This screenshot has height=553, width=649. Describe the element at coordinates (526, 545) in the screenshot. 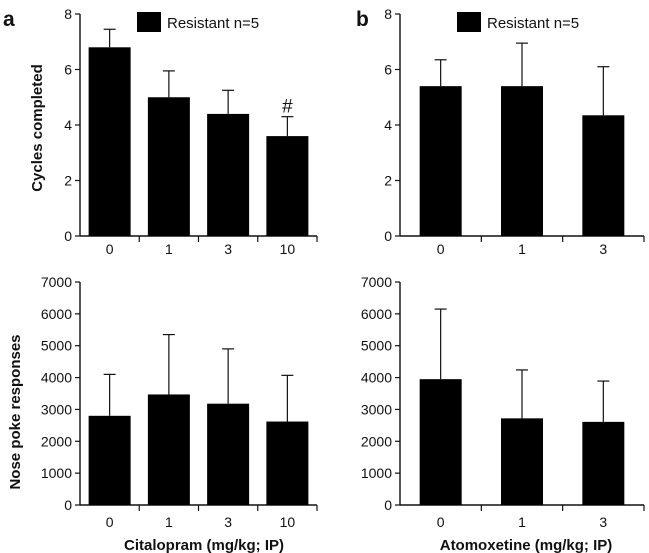

I see `x-axis-label-right: Atomoxetine (mg/kg; IP)` at that location.